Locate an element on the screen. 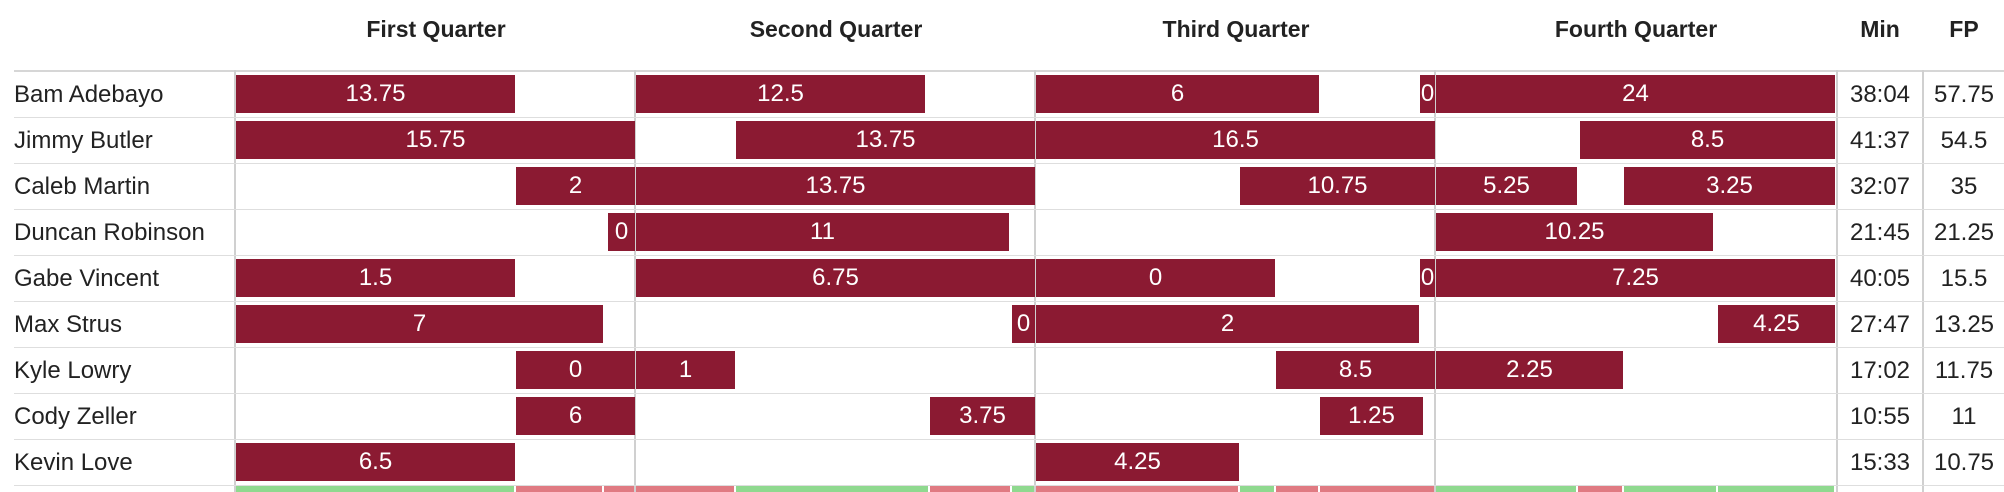 Image resolution: width=2004 pixels, height=492 pixels. player-row: Gabe Vincent is located at coordinates (1009, 279).